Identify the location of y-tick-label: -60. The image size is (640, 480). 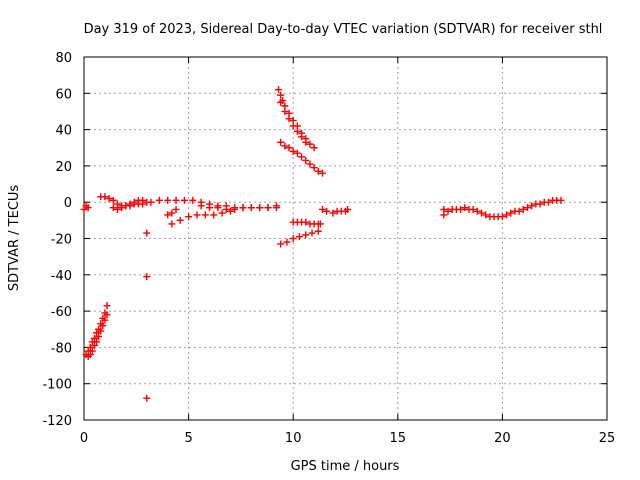
(61, 312).